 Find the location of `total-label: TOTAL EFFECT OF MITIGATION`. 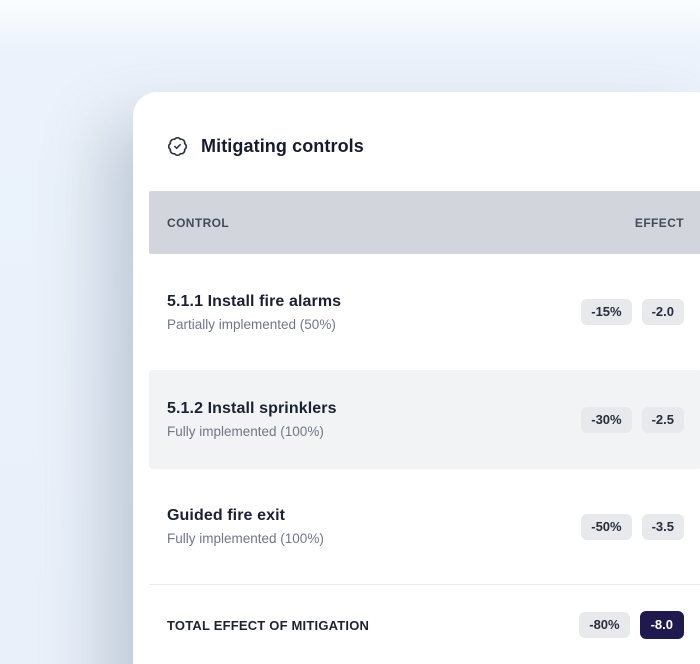

total-label: TOTAL EFFECT OF MITIGATION is located at coordinates (268, 625).